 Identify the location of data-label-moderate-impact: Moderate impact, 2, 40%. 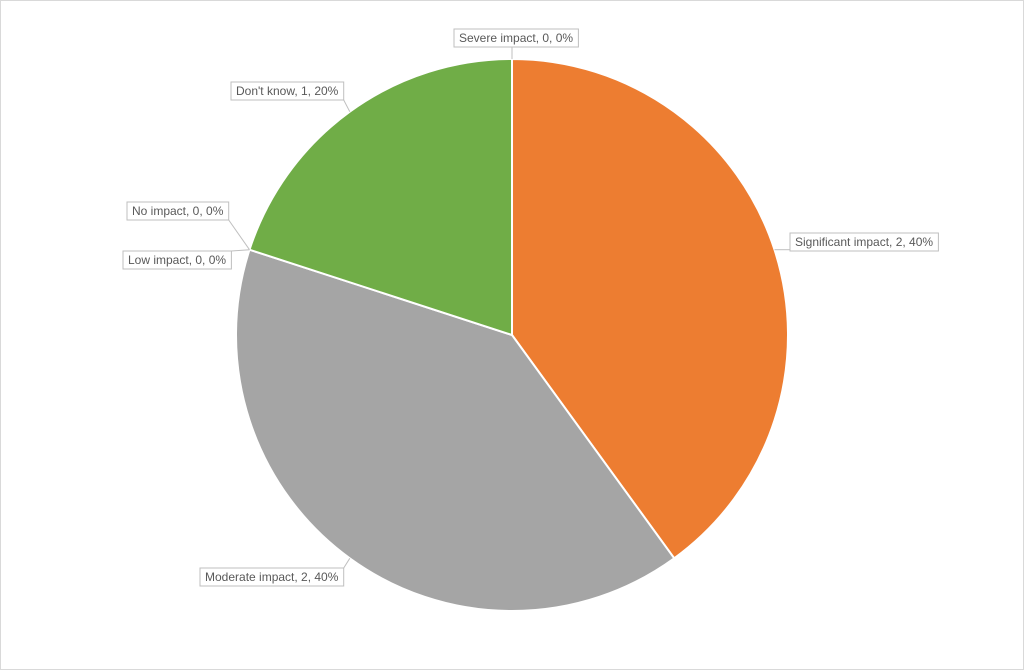
(272, 577).